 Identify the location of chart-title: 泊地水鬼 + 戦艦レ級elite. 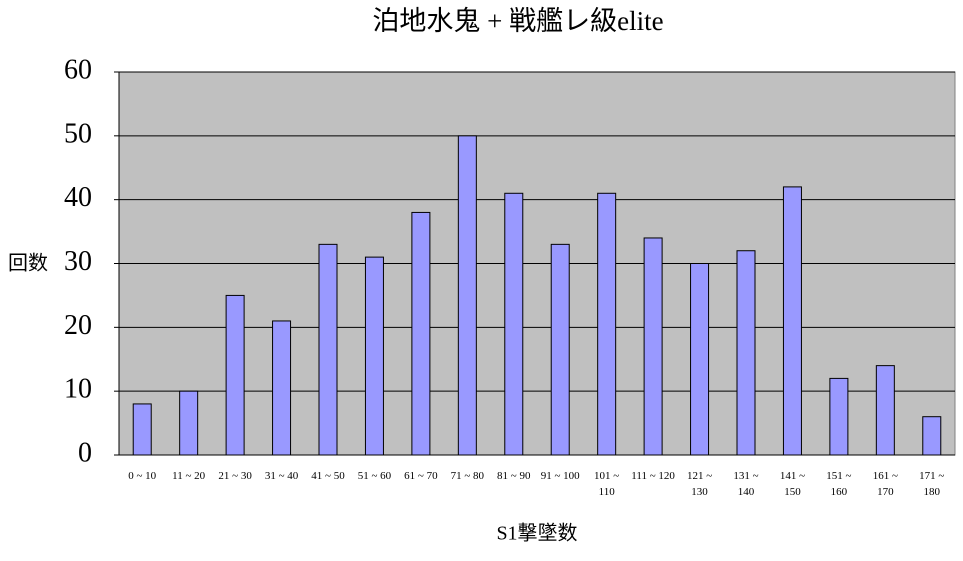
(517, 21).